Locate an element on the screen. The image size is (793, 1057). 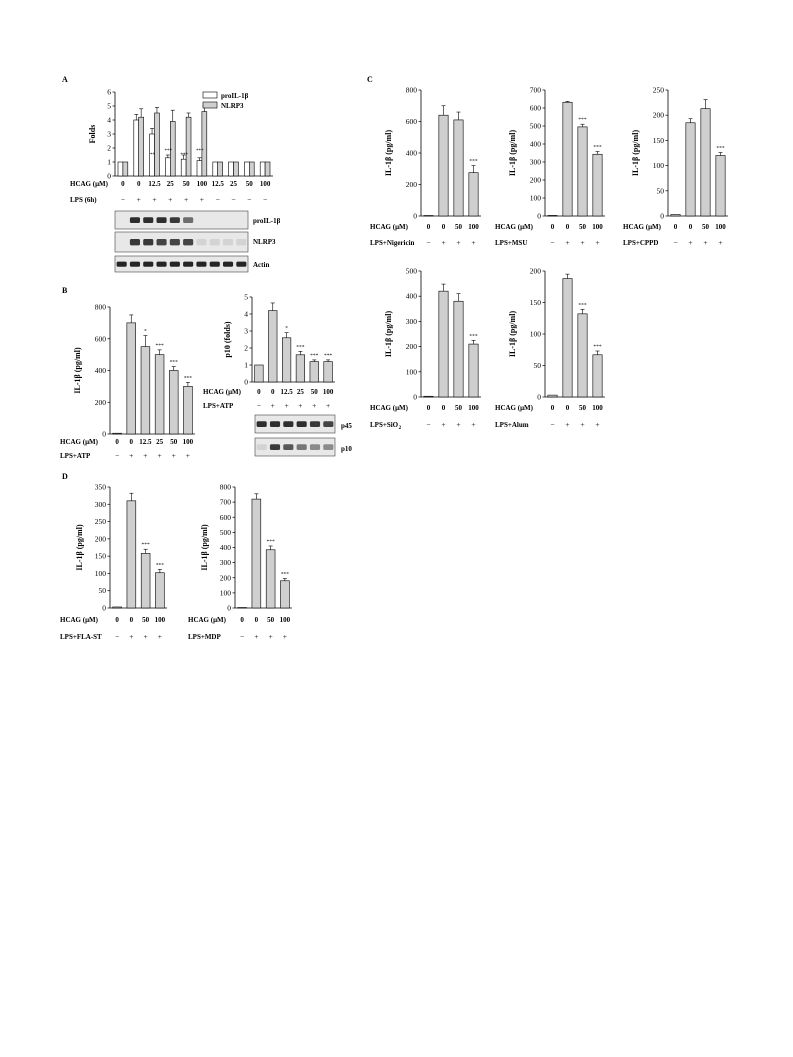
y-tick-label: 3 is located at coordinates (109, 134).